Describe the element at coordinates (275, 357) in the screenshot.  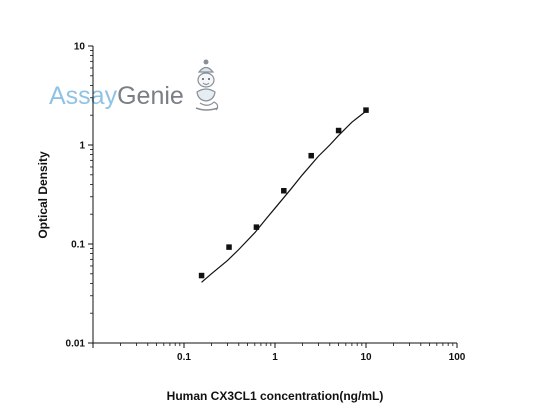
I see `x-tick-label: 1` at that location.